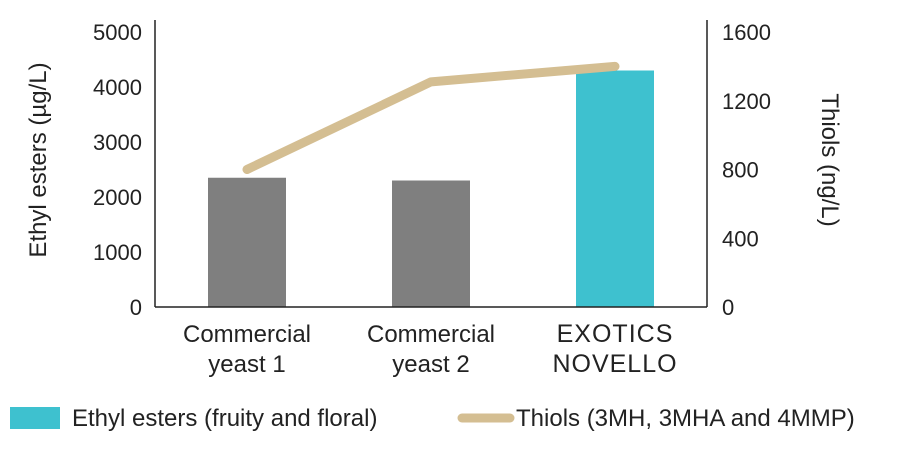 The image size is (913, 451). I want to click on right-tick-label: 0, so click(728, 307).